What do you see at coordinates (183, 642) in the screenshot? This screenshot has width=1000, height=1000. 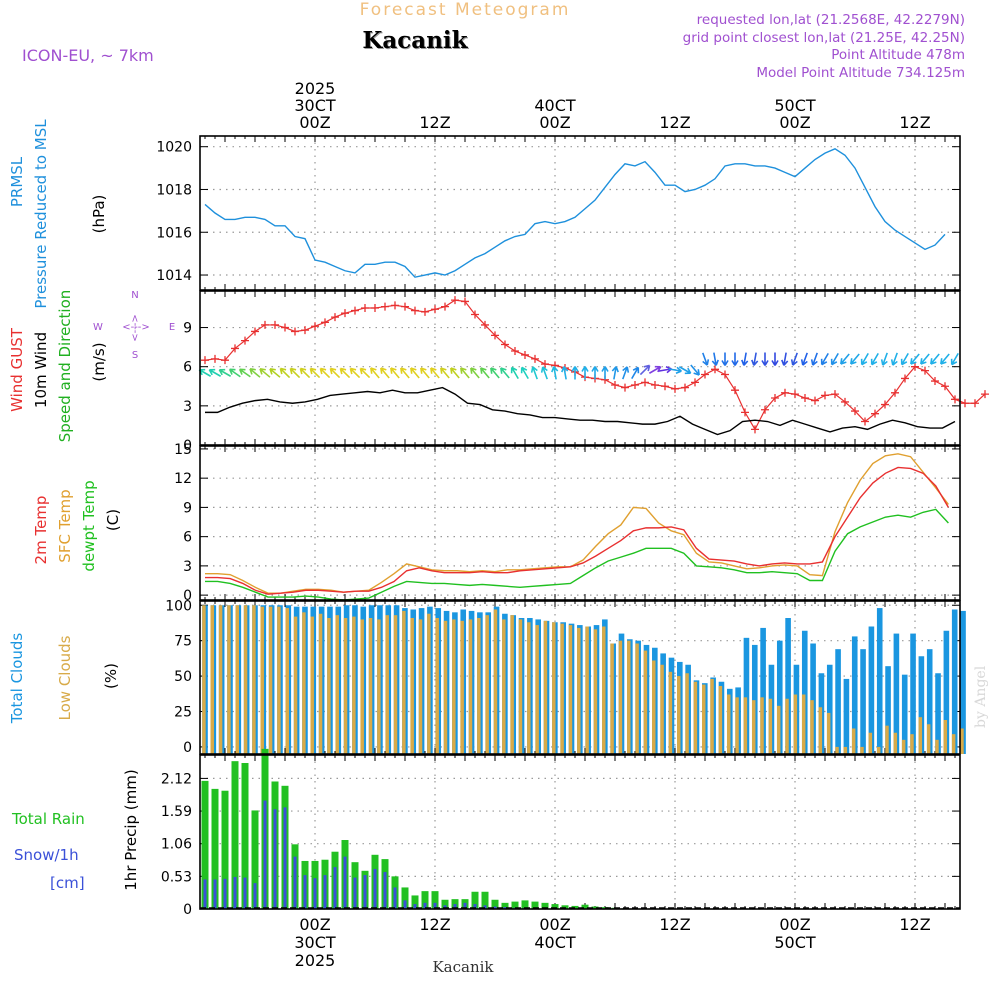 I see `clouds-ytick-label: 75` at bounding box center [183, 642].